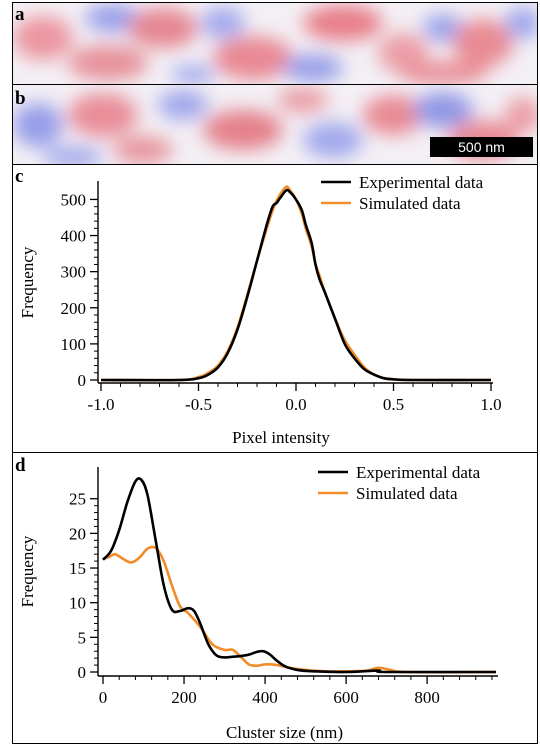 This screenshot has width=540, height=746. What do you see at coordinates (481, 147) in the screenshot?
I see `scale-bar: 500 nm` at bounding box center [481, 147].